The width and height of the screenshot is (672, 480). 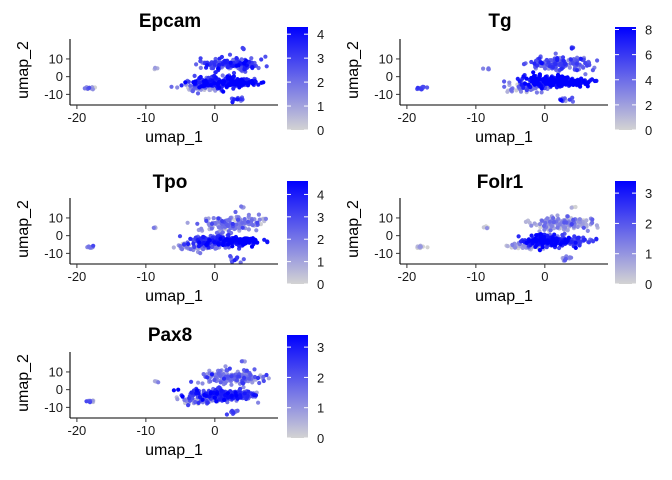 I want to click on y-tick-label: 10, so click(x=56, y=371).